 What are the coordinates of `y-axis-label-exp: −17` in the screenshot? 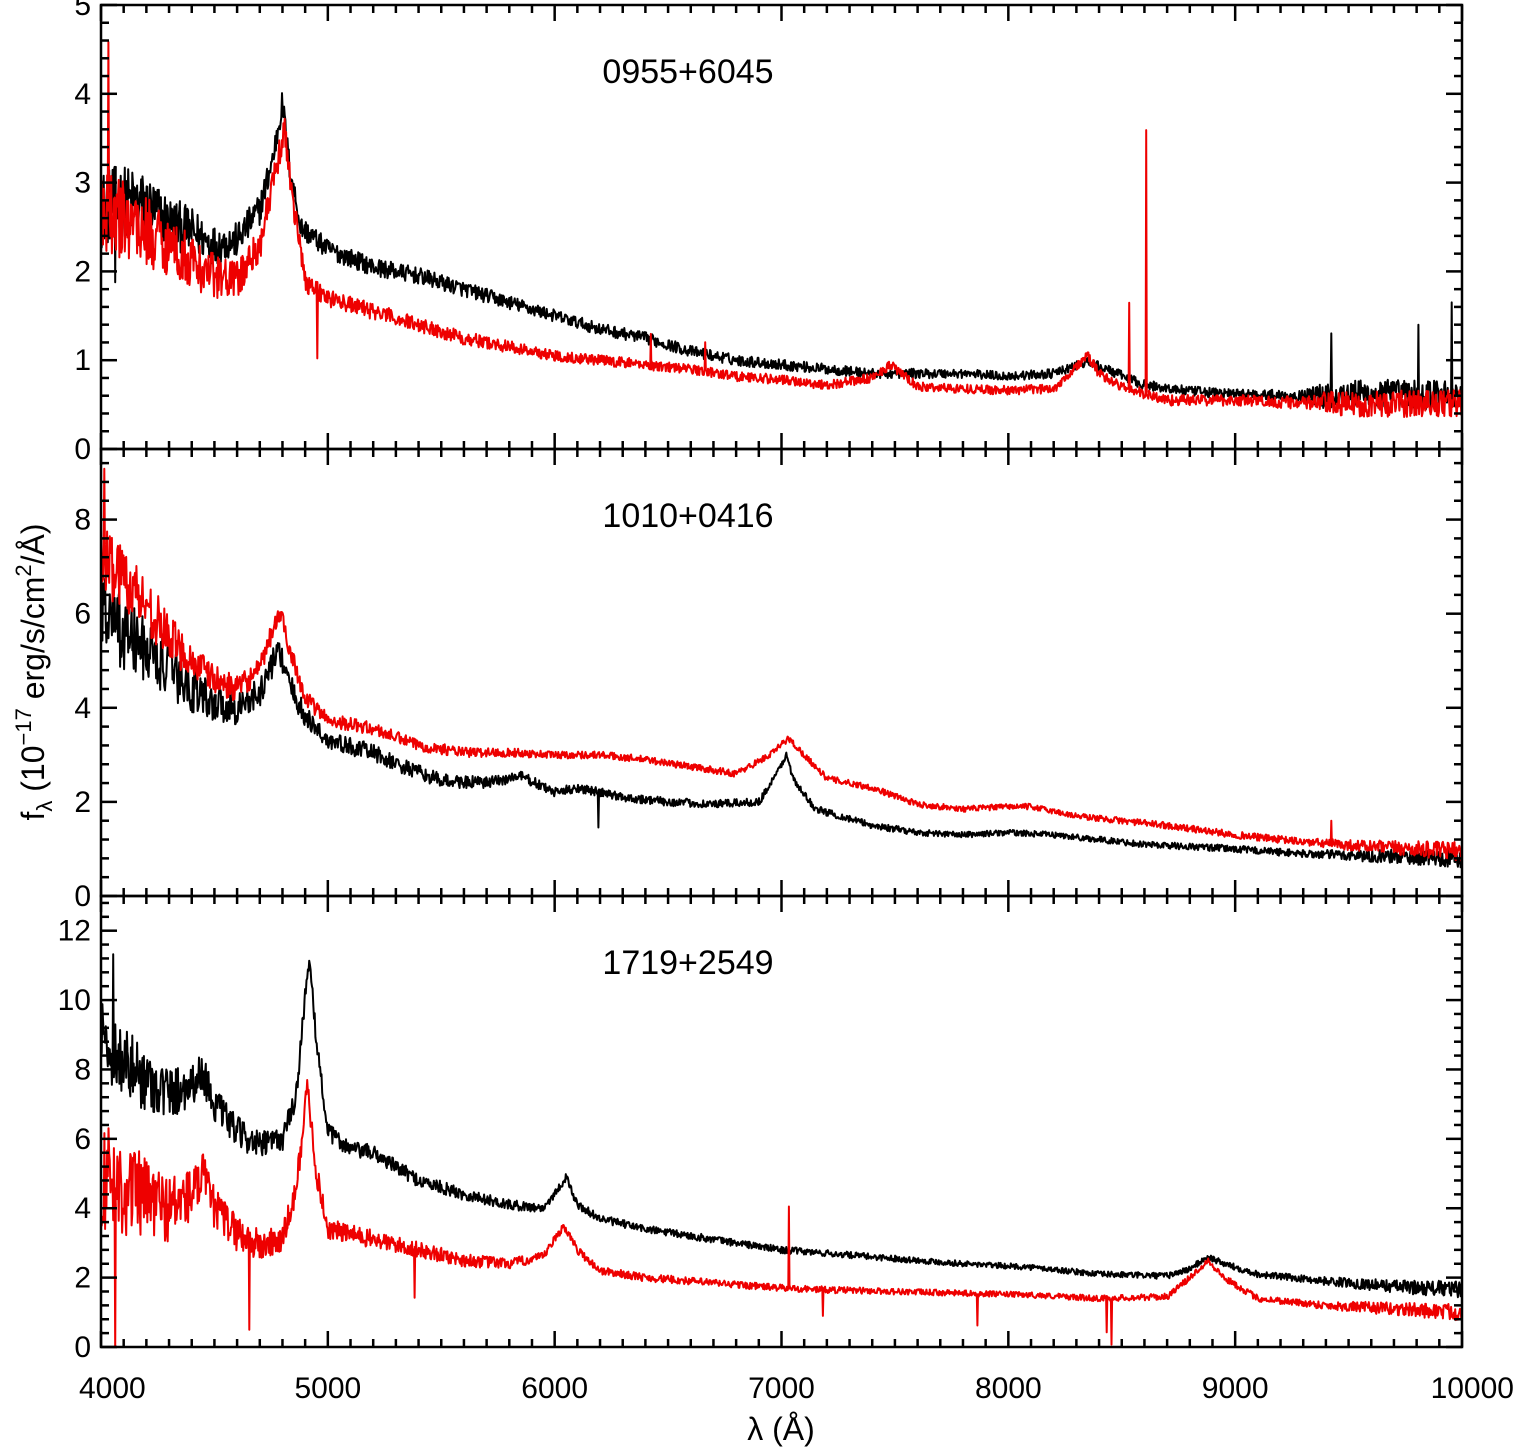 It's located at (23, 726).